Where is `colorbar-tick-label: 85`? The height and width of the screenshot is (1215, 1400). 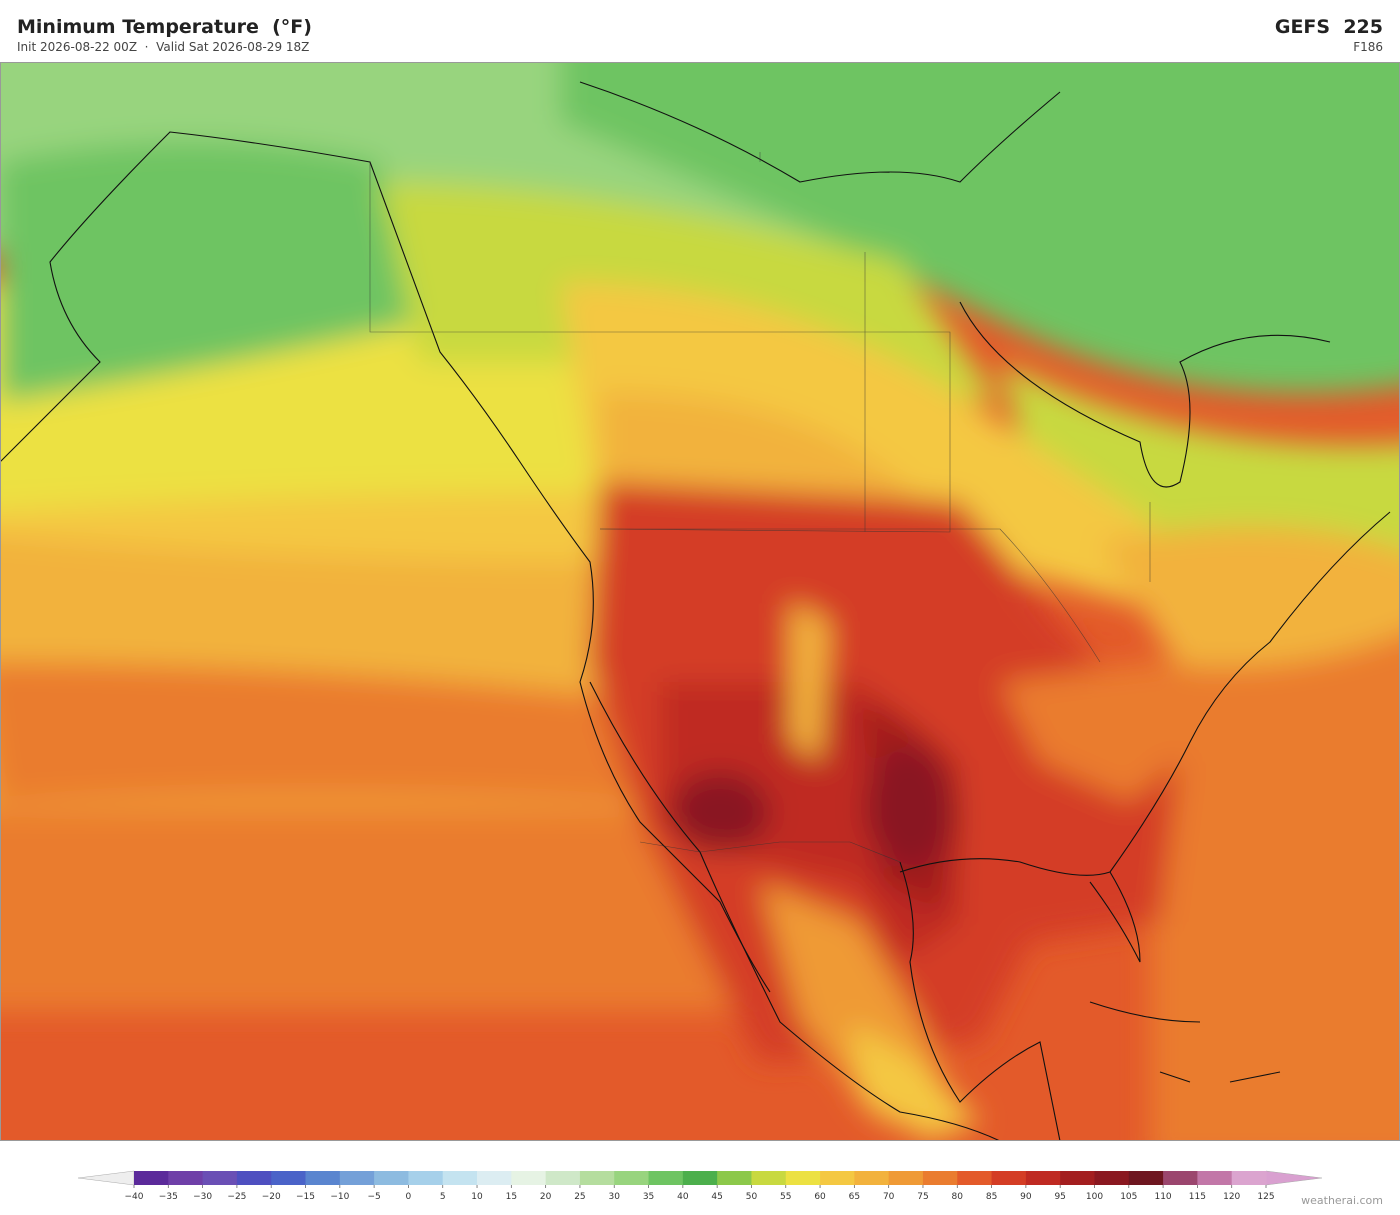
colorbar-tick-label: 85 is located at coordinates (991, 1197).